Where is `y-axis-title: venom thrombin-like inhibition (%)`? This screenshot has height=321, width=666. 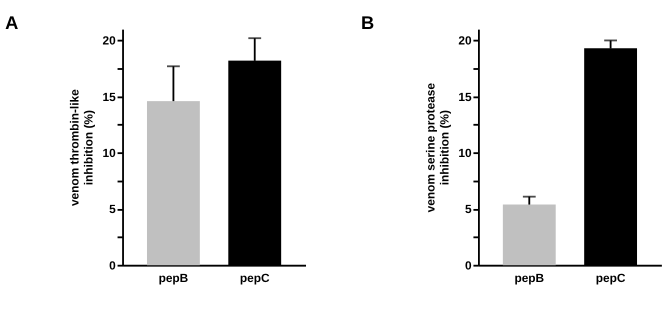 y-axis-title: venom thrombin-like inhibition (%) is located at coordinates (82, 147).